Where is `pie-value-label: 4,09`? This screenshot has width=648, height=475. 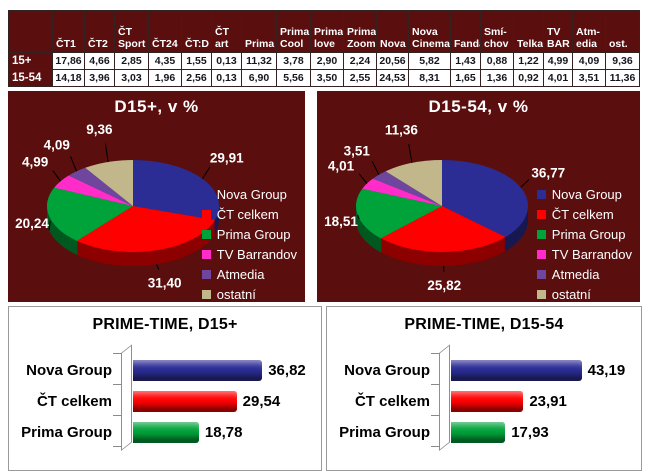 pie-value-label: 4,09 is located at coordinates (57, 144).